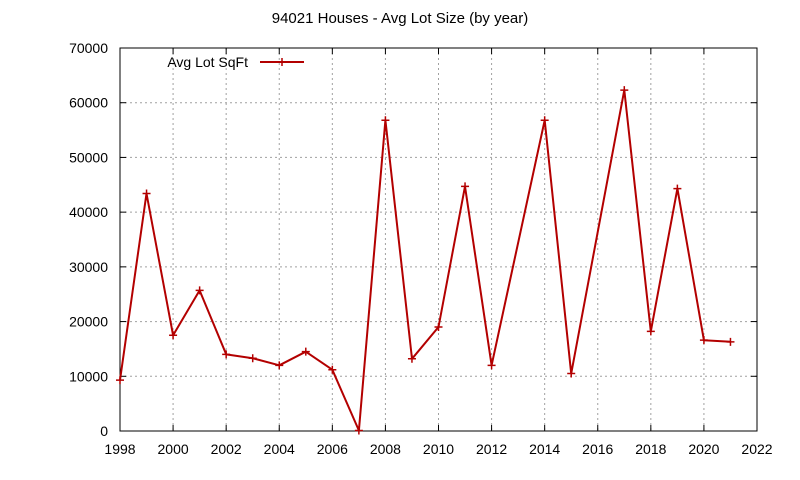 Image resolution: width=800 pixels, height=480 pixels. Describe the element at coordinates (88, 322) in the screenshot. I see `y-tick-label: 20000` at that location.